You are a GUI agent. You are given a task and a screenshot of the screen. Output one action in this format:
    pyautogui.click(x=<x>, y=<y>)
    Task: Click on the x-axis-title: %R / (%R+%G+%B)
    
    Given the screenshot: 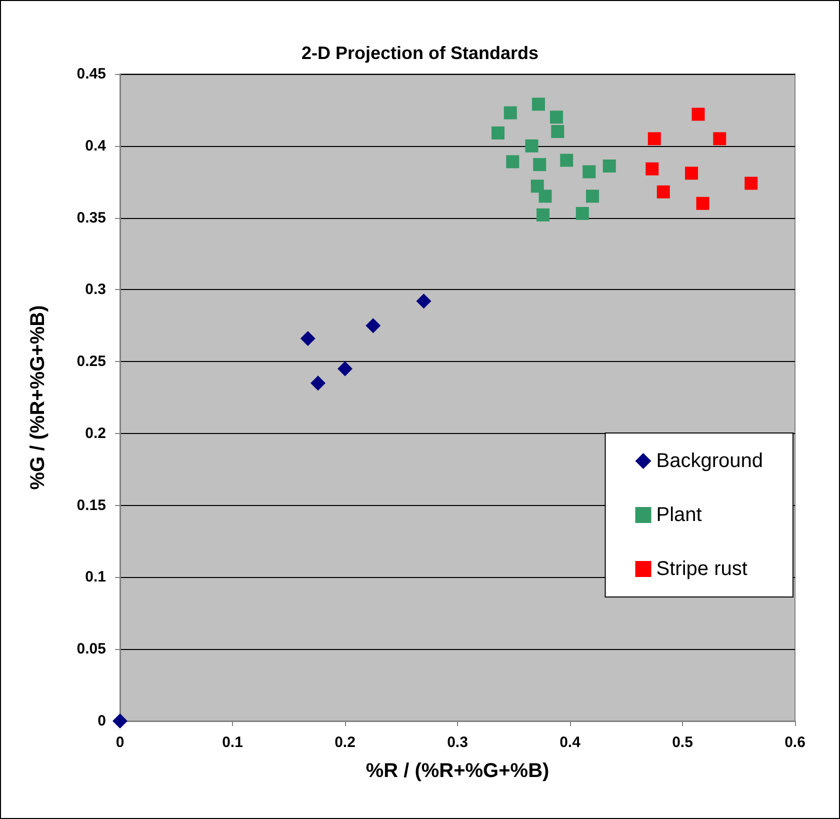 What is the action you would take?
    pyautogui.click(x=458, y=771)
    